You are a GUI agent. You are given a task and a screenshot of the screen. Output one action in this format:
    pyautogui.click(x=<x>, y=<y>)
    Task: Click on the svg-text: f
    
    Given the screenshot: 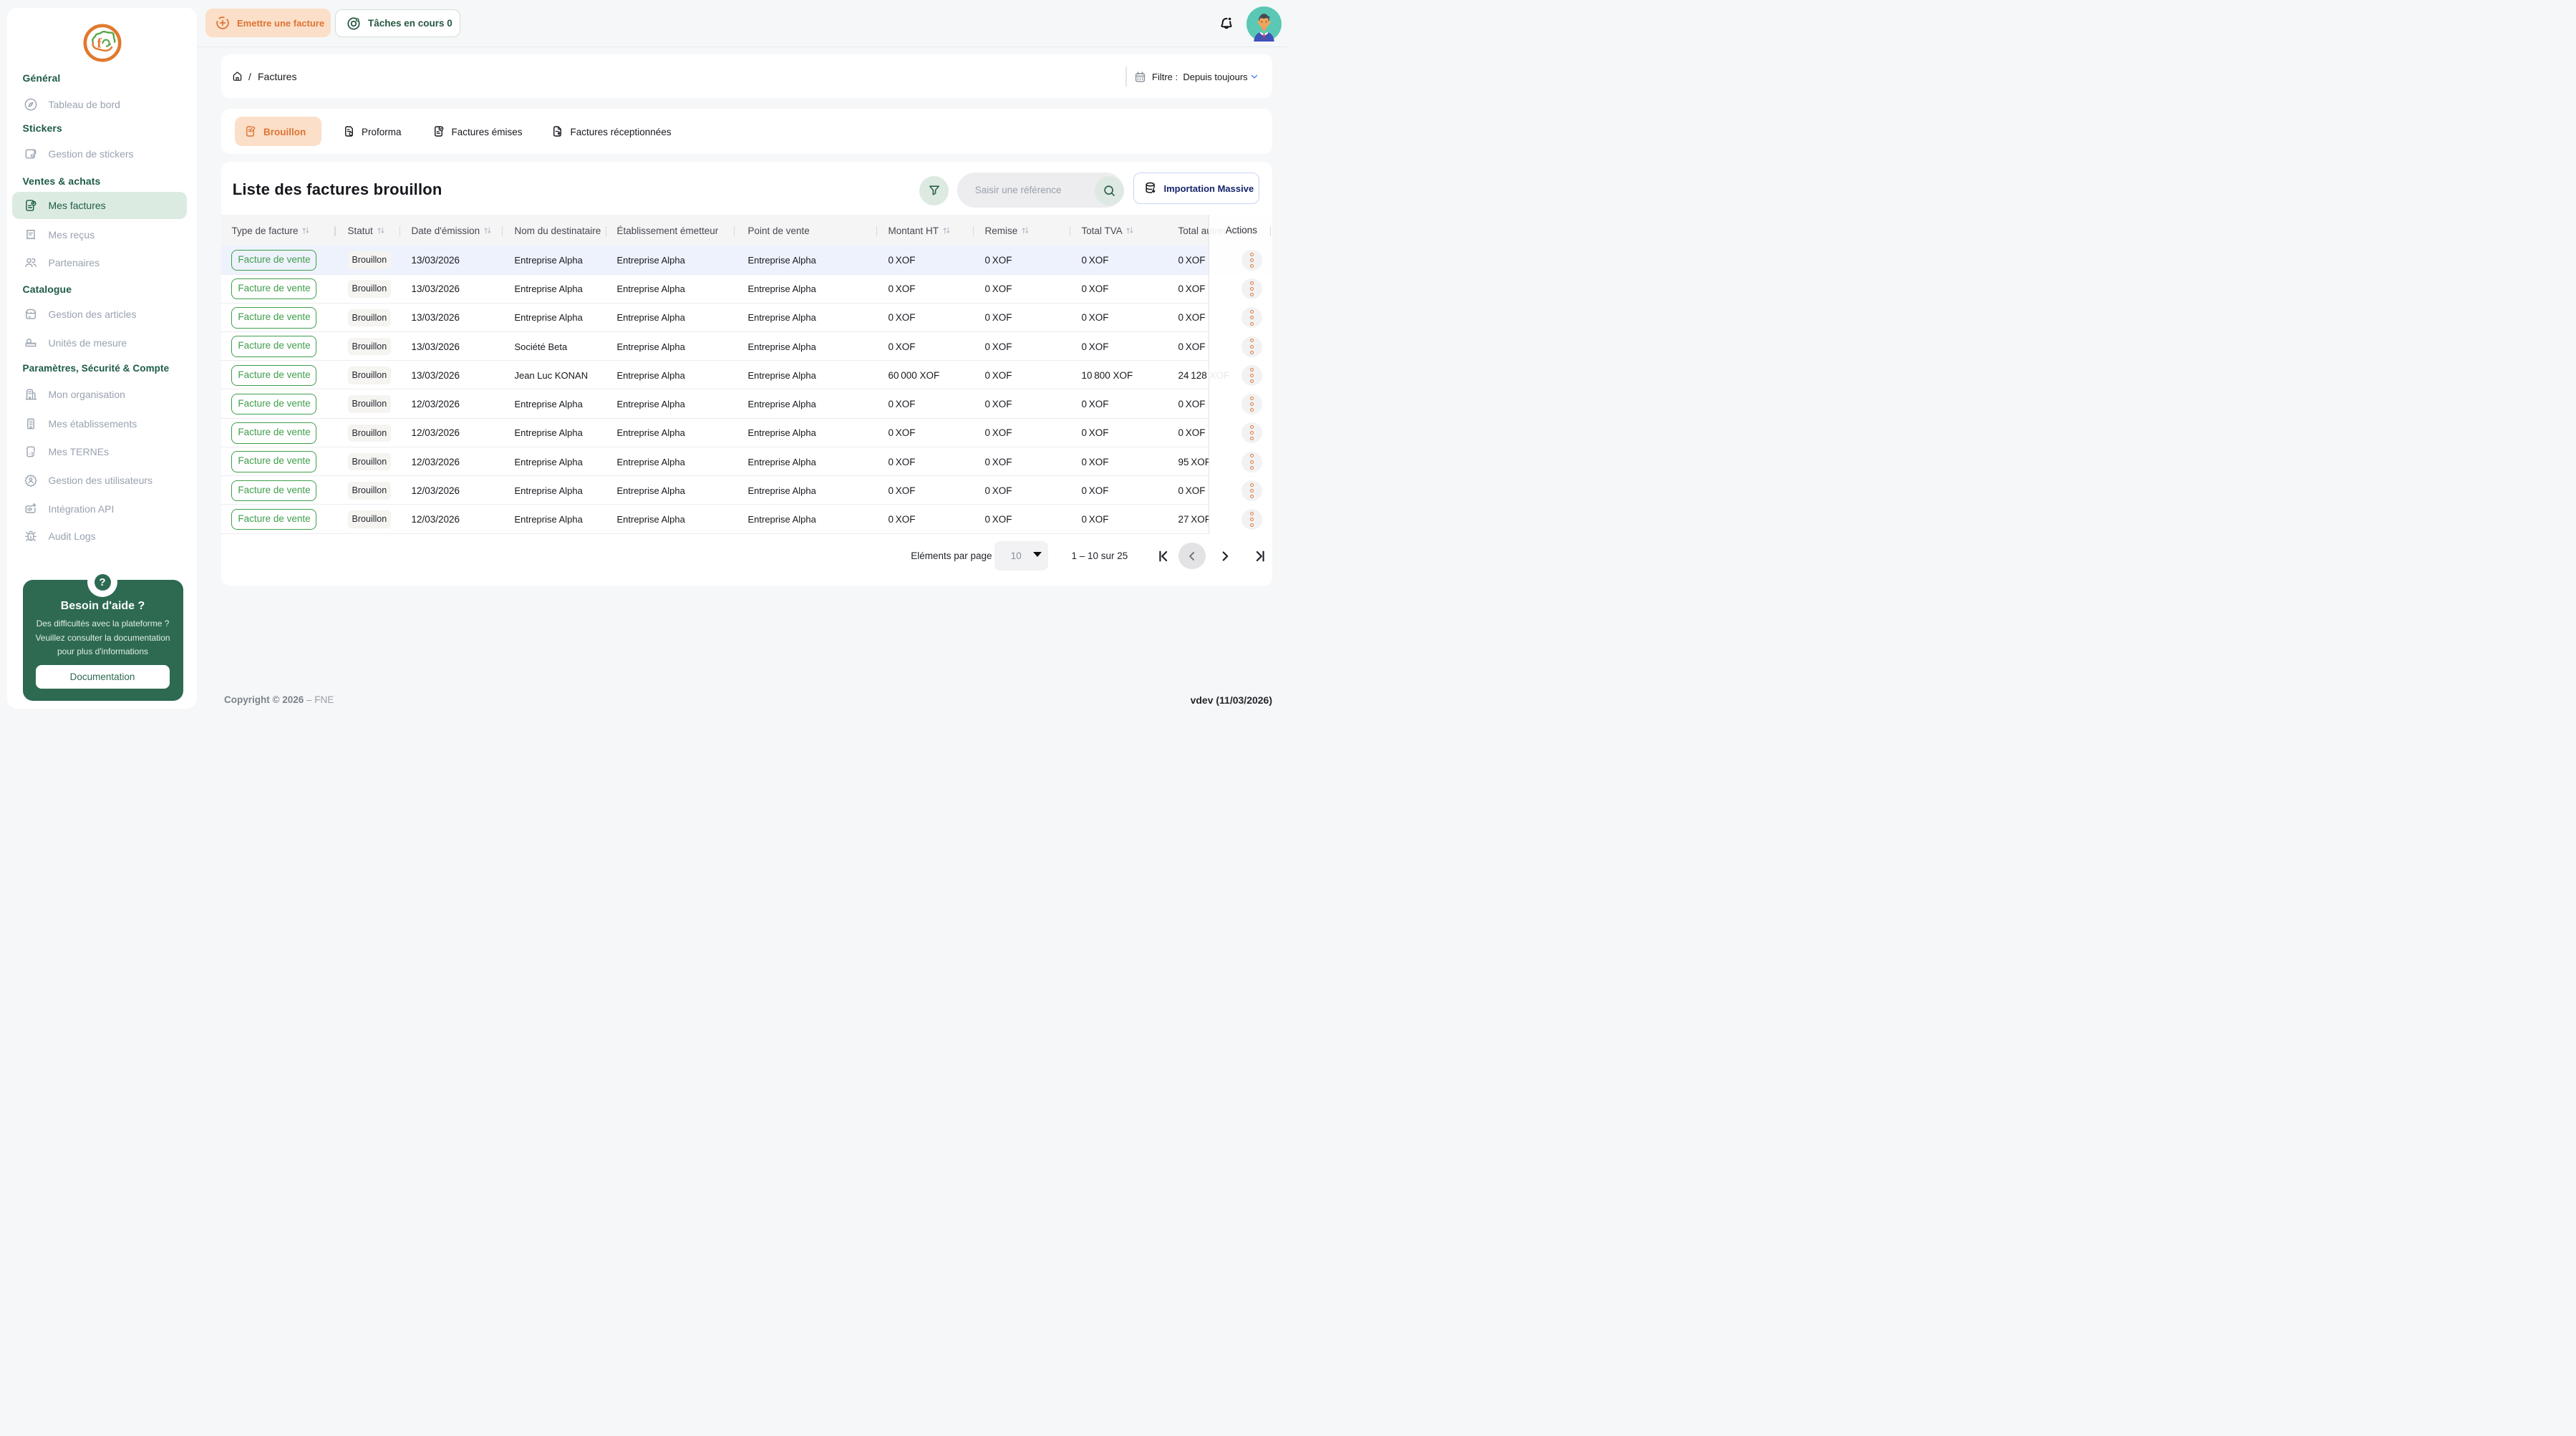 What is the action you would take?
    pyautogui.click(x=99, y=43)
    